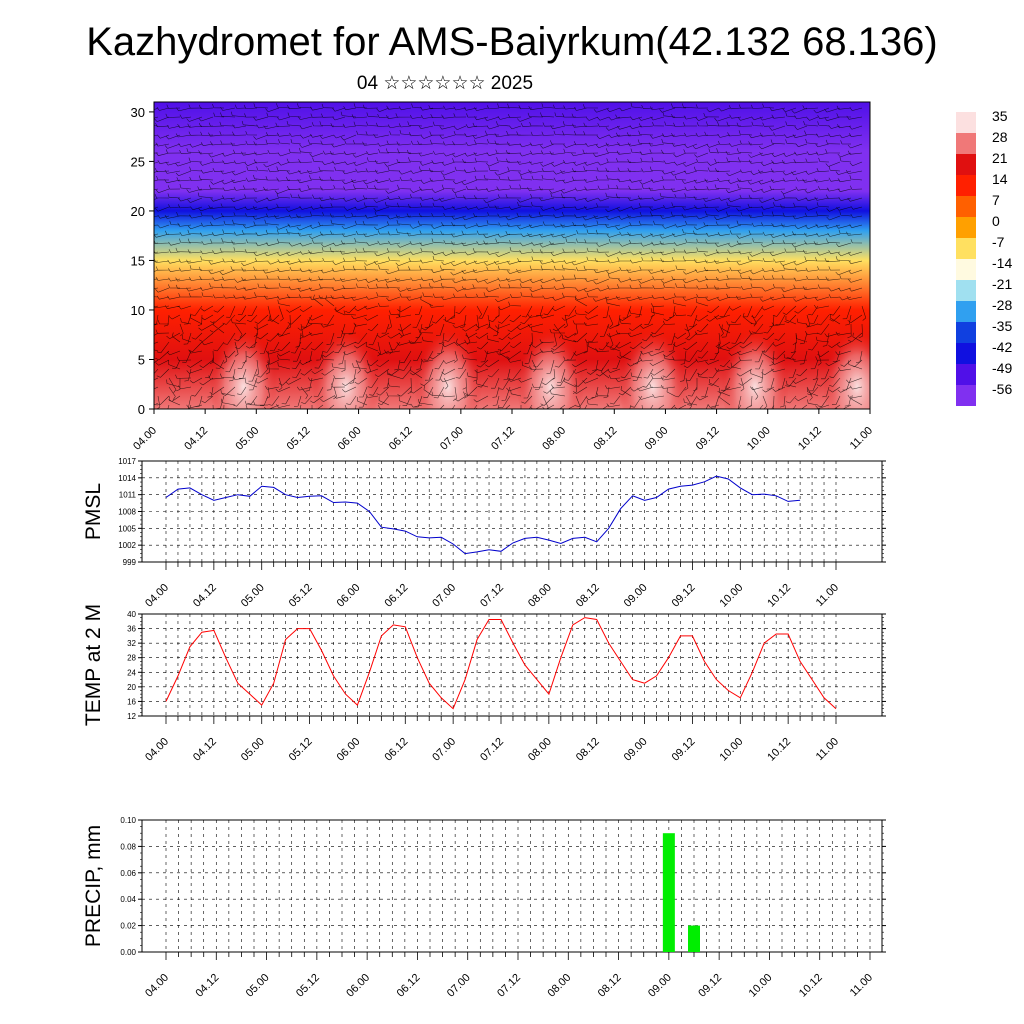  What do you see at coordinates (127, 545) in the screenshot?
I see `y-tick-label: 1002` at bounding box center [127, 545].